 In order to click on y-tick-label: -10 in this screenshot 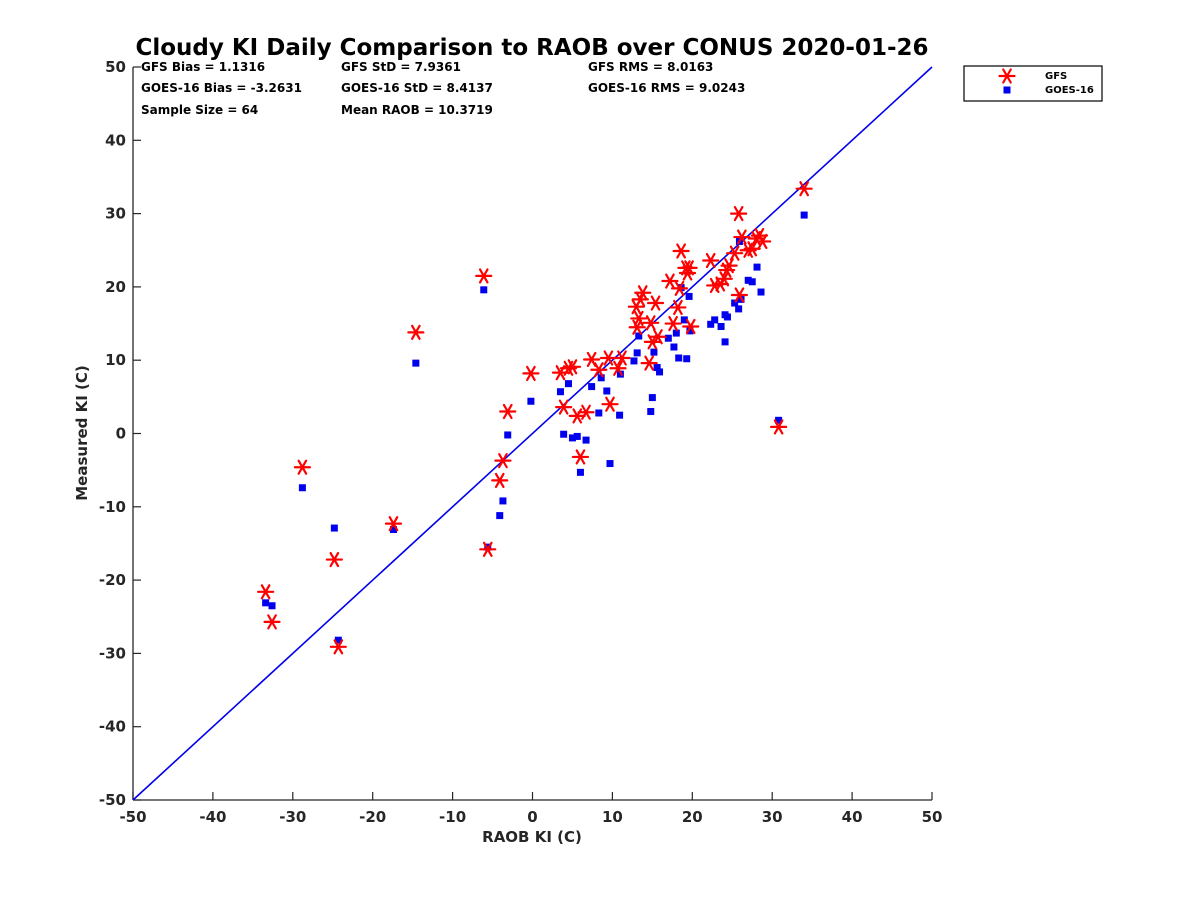, I will do `click(112, 507)`.